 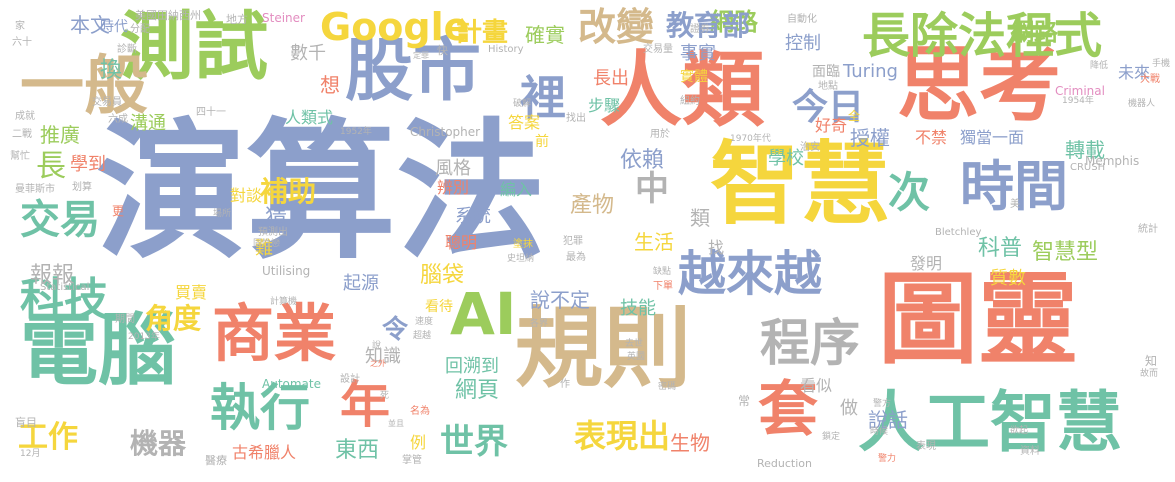 What do you see at coordinates (982, 36) in the screenshot?
I see `word-12: 長除法程式` at bounding box center [982, 36].